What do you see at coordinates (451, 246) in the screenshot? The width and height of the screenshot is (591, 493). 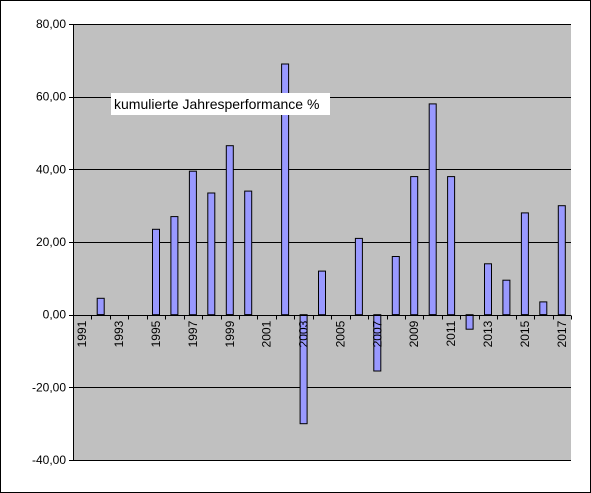 I see `bar-2011` at bounding box center [451, 246].